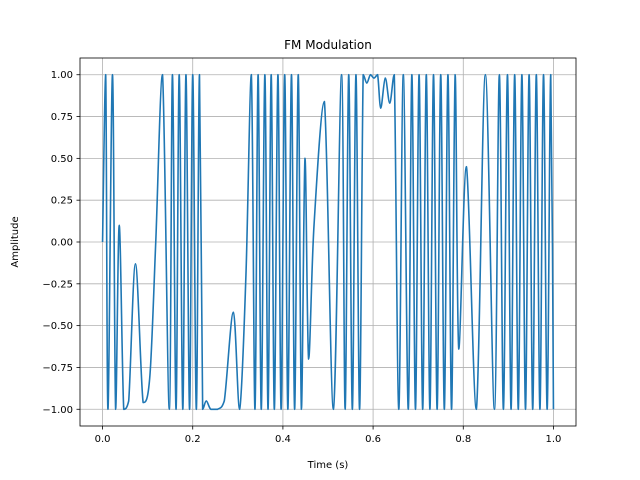 The height and width of the screenshot is (480, 640). I want to click on y-tick-label: 0.75, so click(62, 117).